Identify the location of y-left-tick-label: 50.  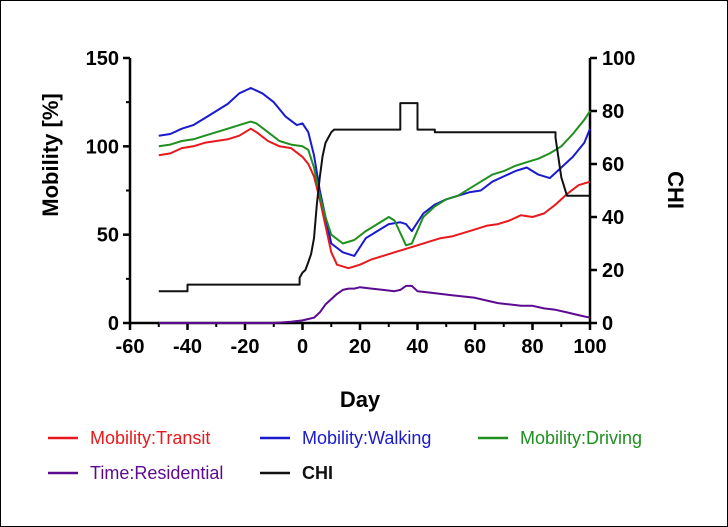
(108, 236).